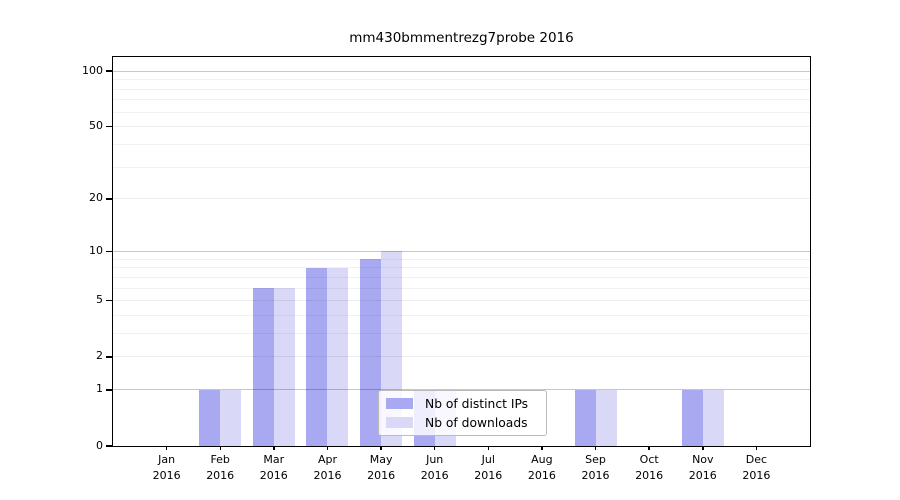  I want to click on x-tick-label-oct: Oct 2016, so click(649, 467).